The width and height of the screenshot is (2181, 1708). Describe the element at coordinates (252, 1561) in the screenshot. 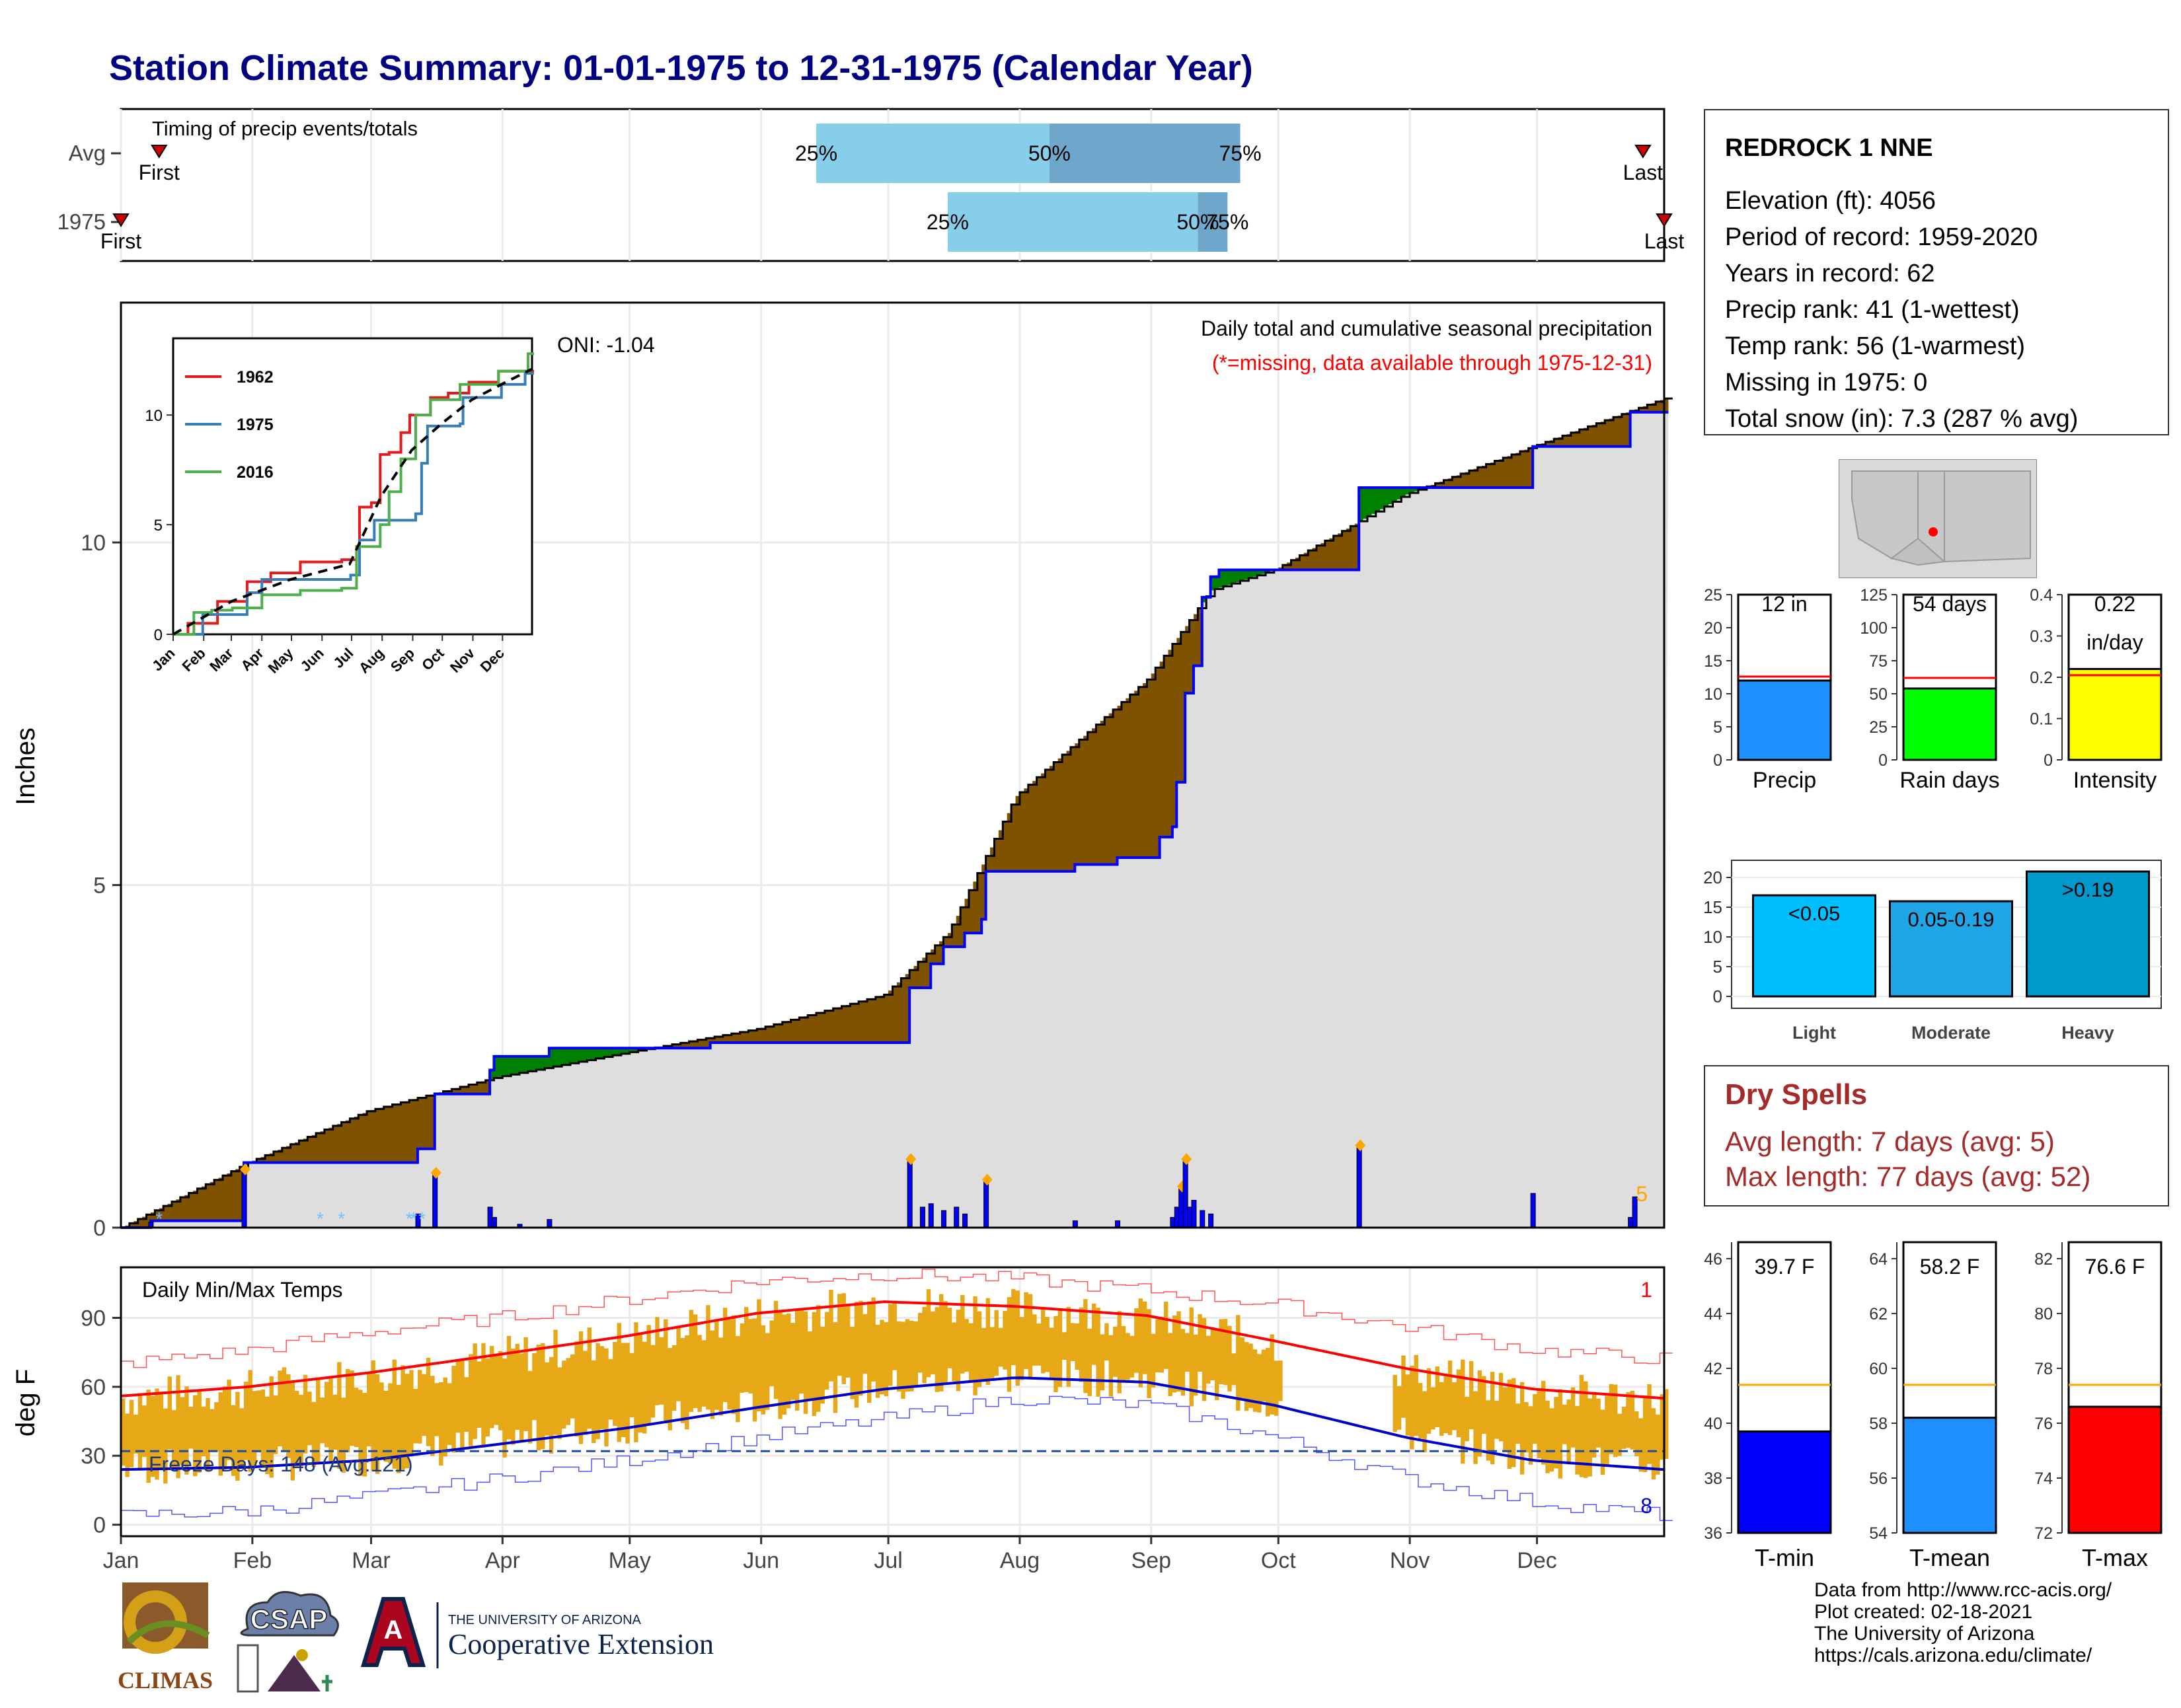

I see `month-label: Feb` at that location.